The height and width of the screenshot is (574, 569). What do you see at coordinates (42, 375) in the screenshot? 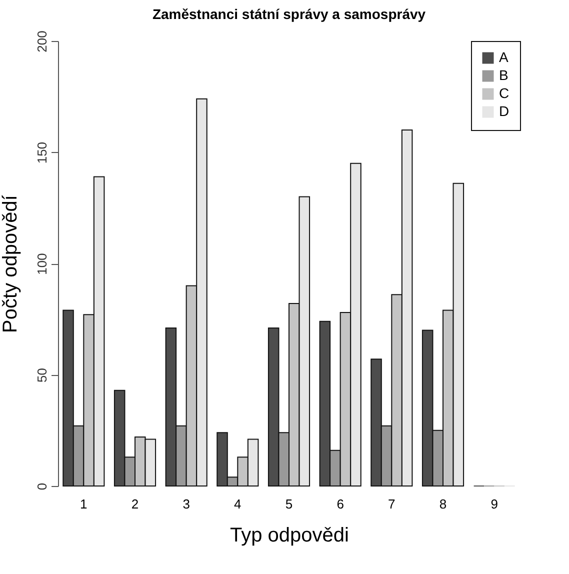
I see `y-tick-label: 50` at bounding box center [42, 375].